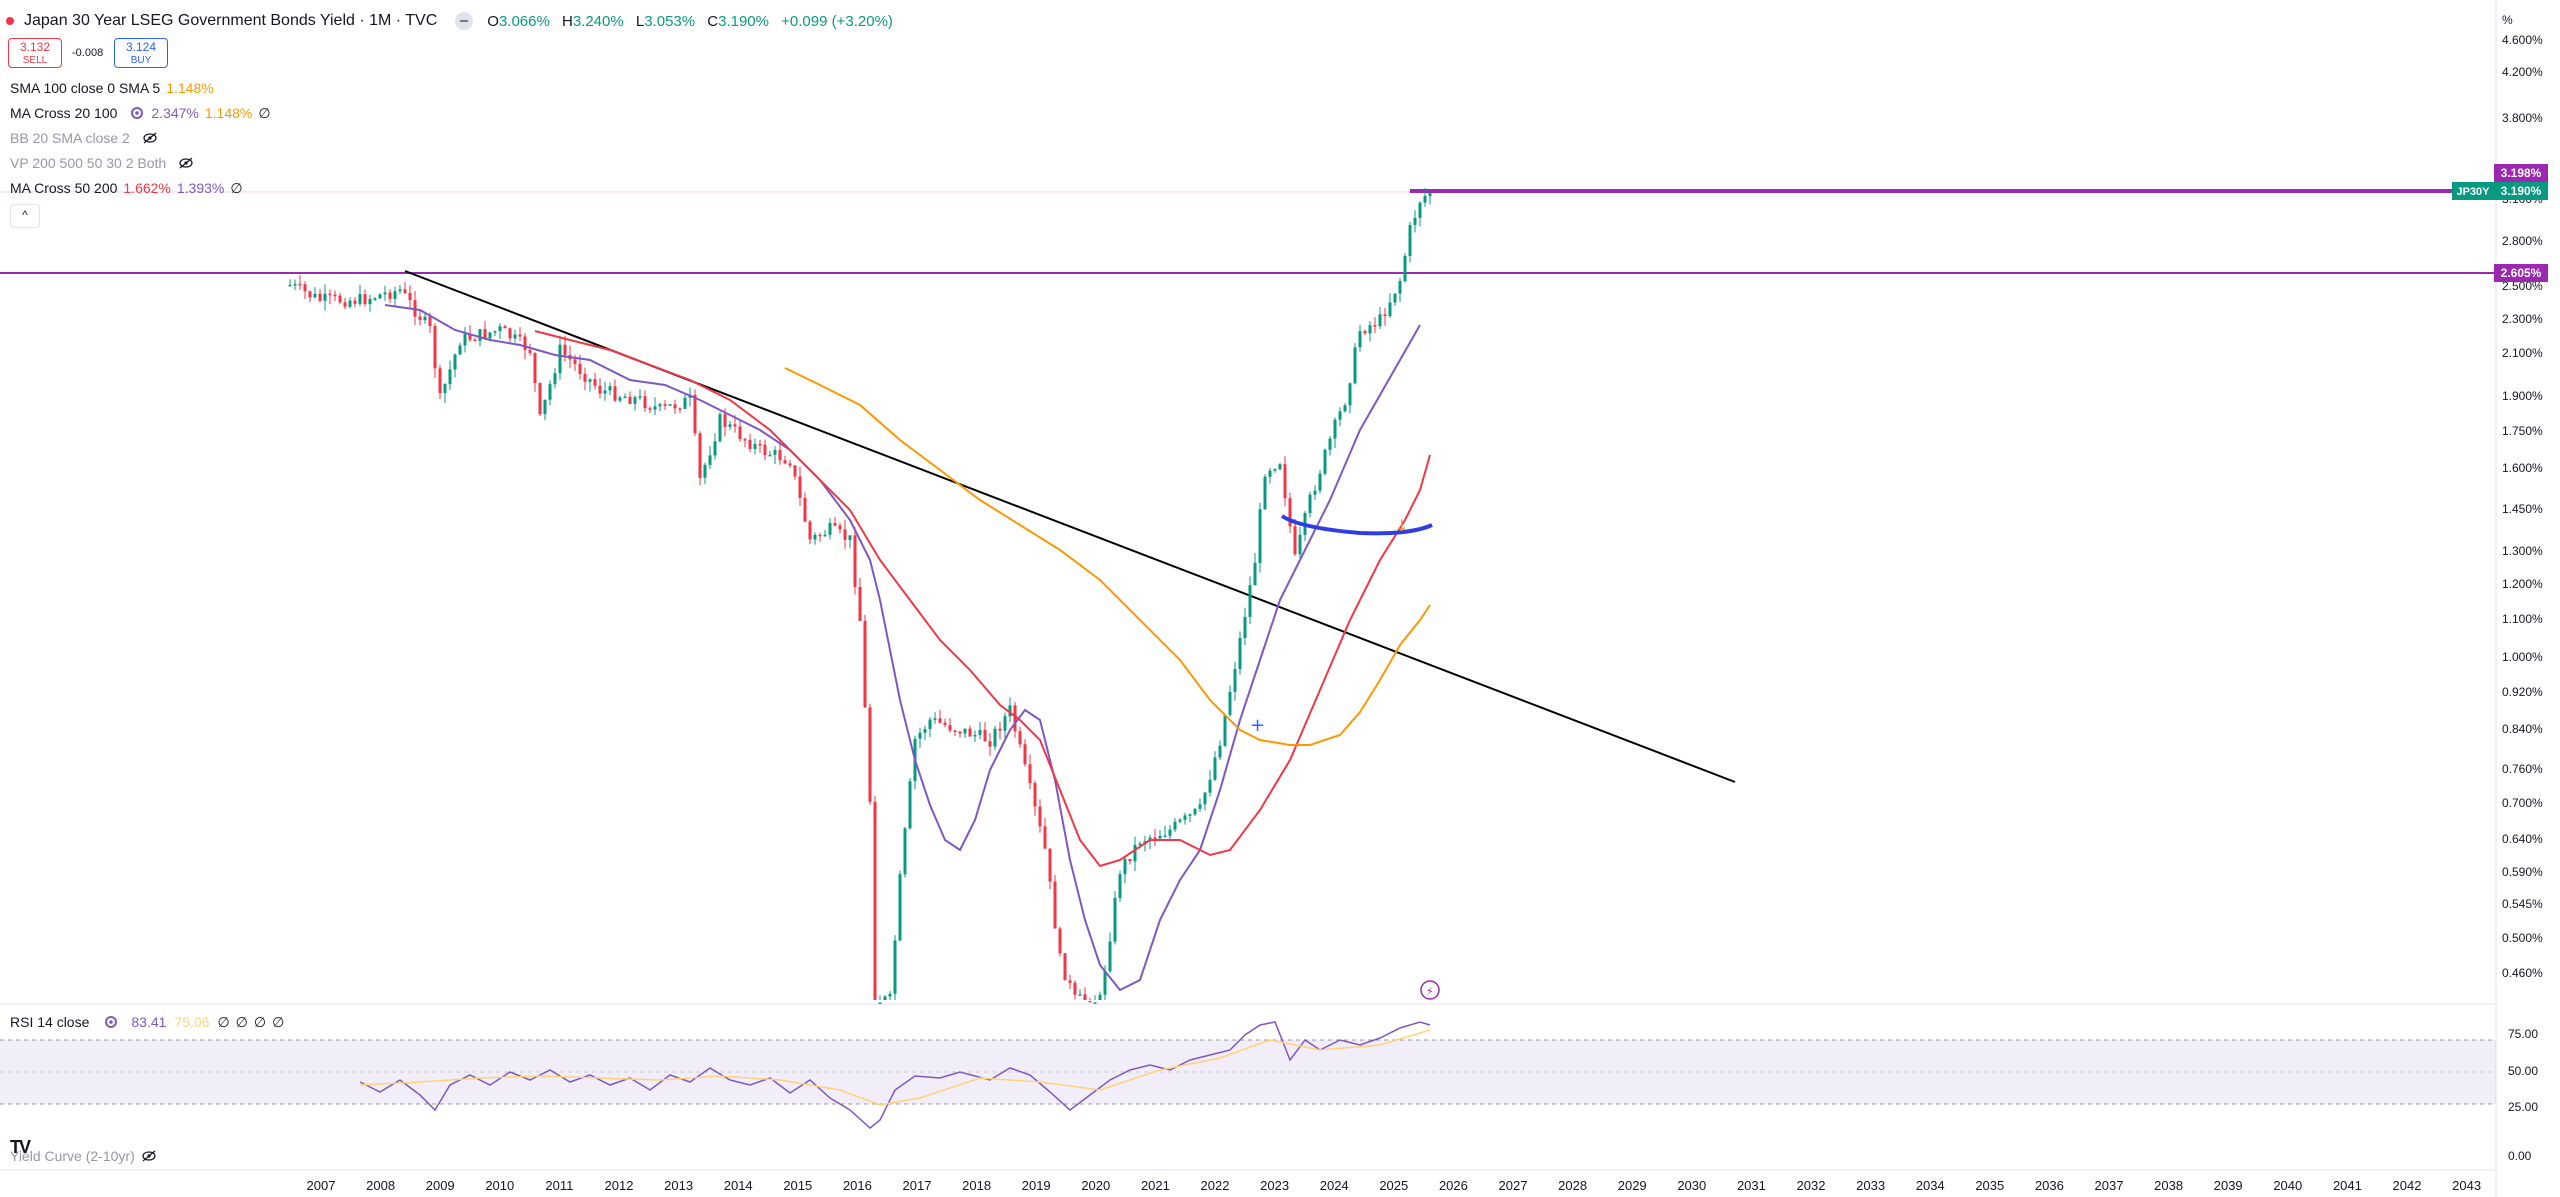 The image size is (2560, 1197). Describe the element at coordinates (1930, 1185) in the screenshot. I see `time-axis-label: 2034` at that location.